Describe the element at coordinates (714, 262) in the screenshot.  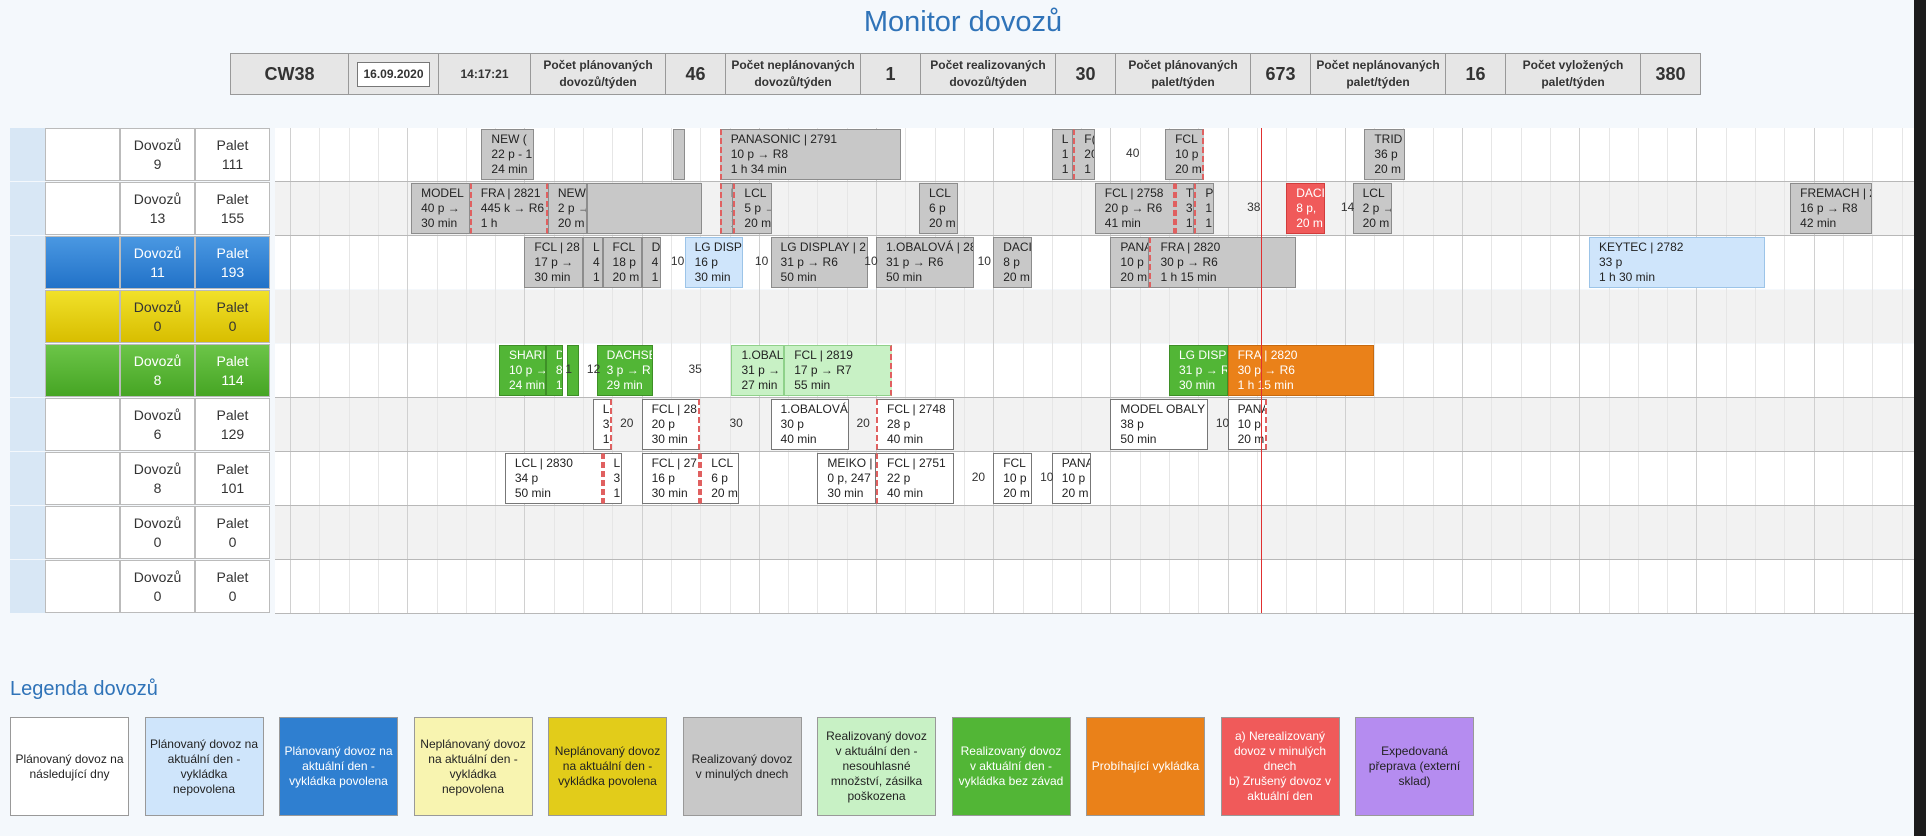
I see `import-block: LG DISP 16 p 30 min` at that location.